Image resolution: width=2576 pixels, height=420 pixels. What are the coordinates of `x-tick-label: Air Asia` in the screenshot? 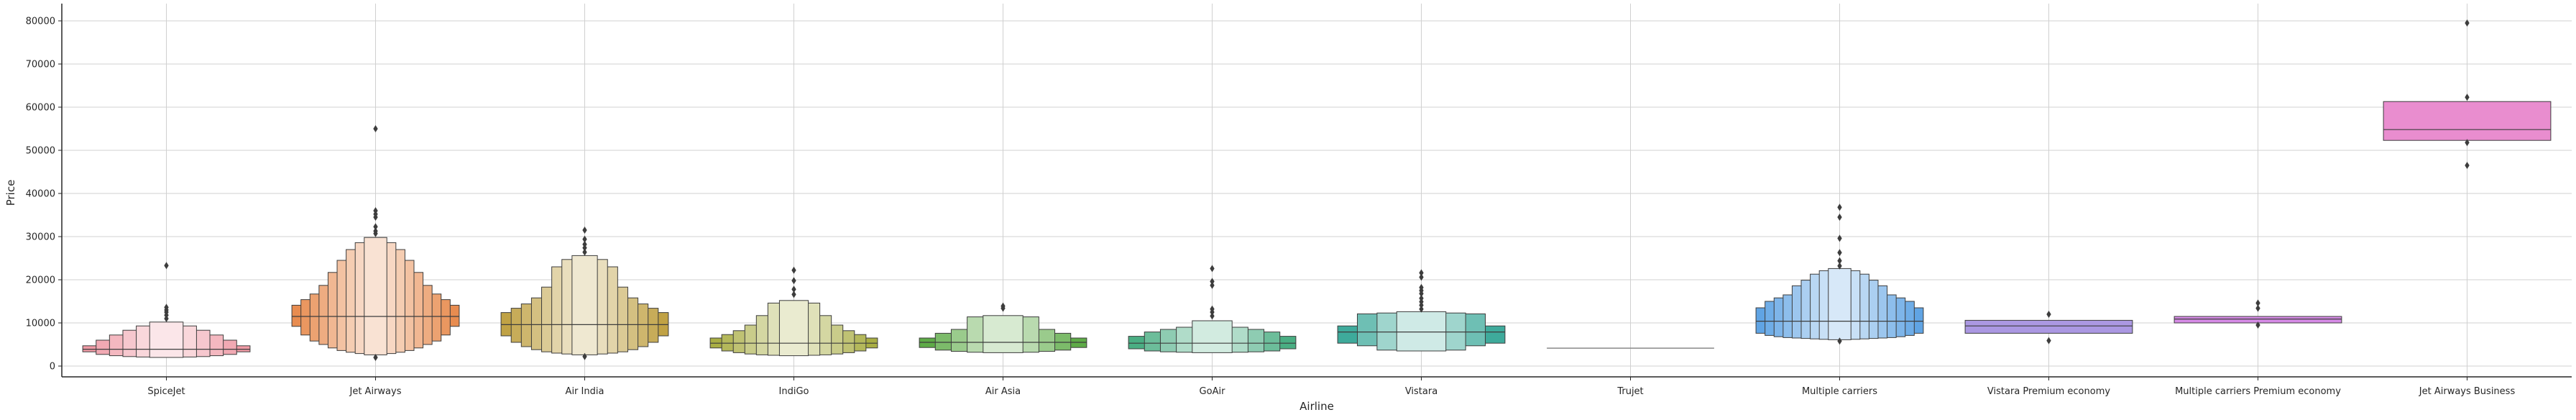 It's located at (1003, 391).